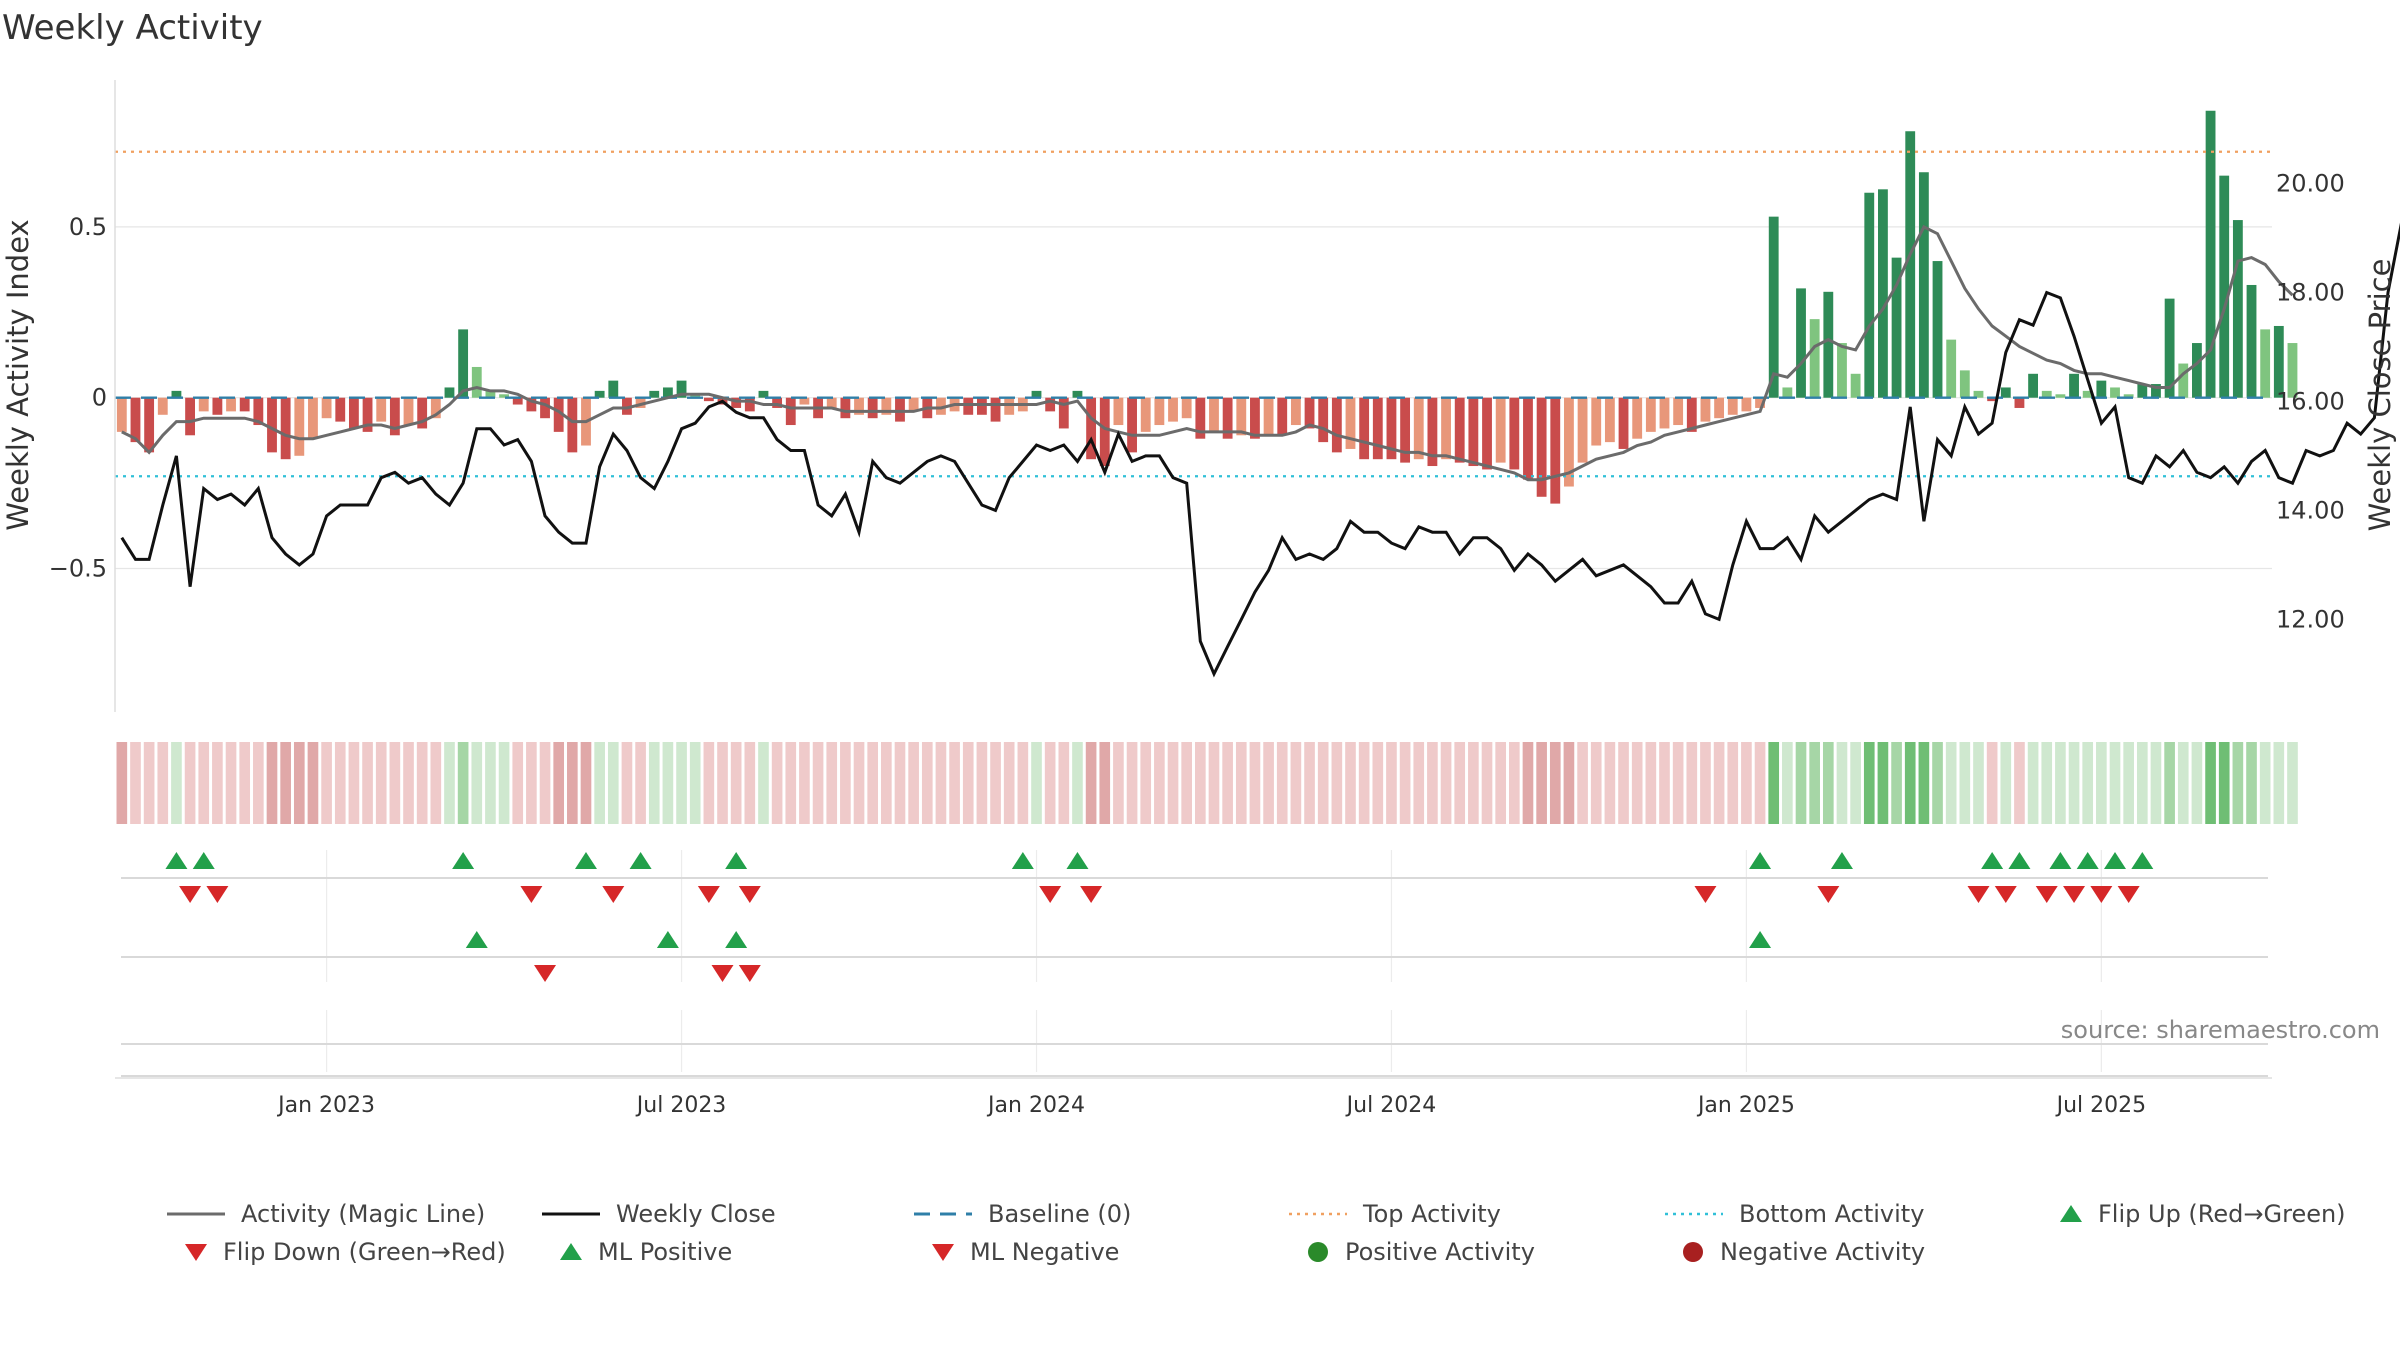 This screenshot has width=2400, height=1350. Describe the element at coordinates (722, 973) in the screenshot. I see `ml-negative-marker` at that location.